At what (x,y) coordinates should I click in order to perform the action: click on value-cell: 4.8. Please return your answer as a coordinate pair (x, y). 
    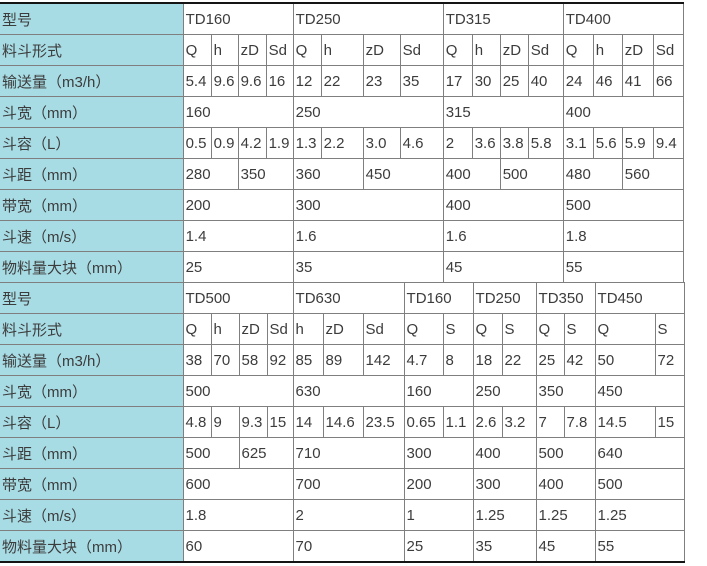
    Looking at the image, I should click on (197, 422).